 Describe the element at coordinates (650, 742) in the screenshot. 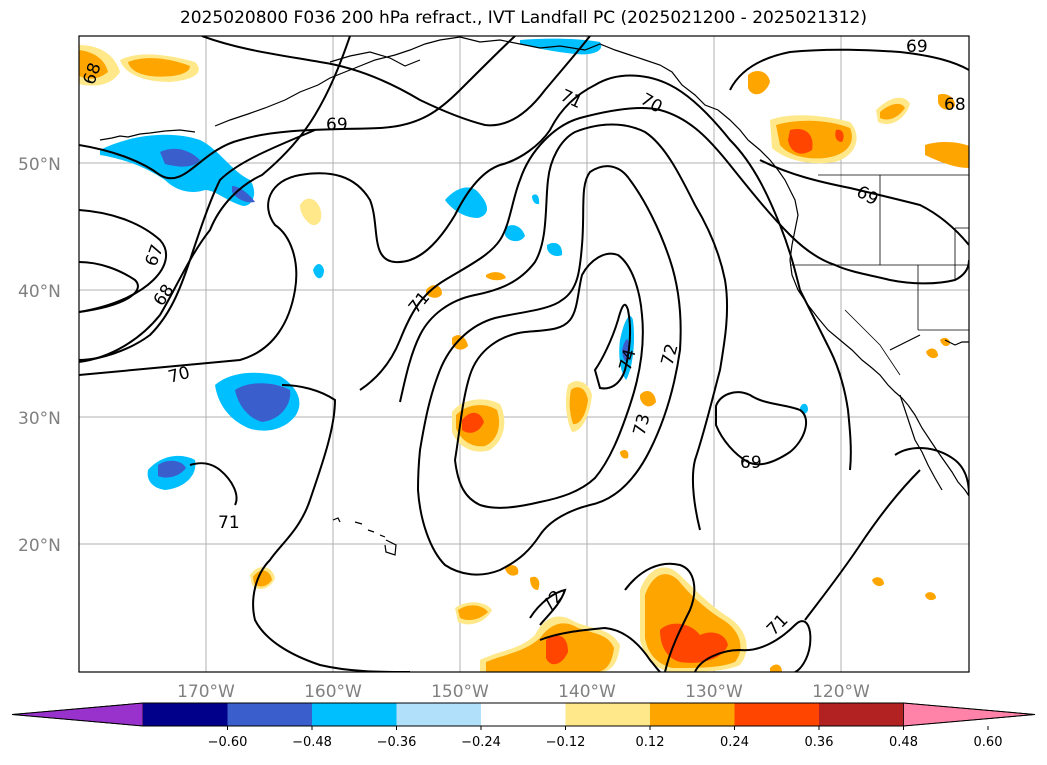

I see `colorbar-tick-label: 0.12` at that location.